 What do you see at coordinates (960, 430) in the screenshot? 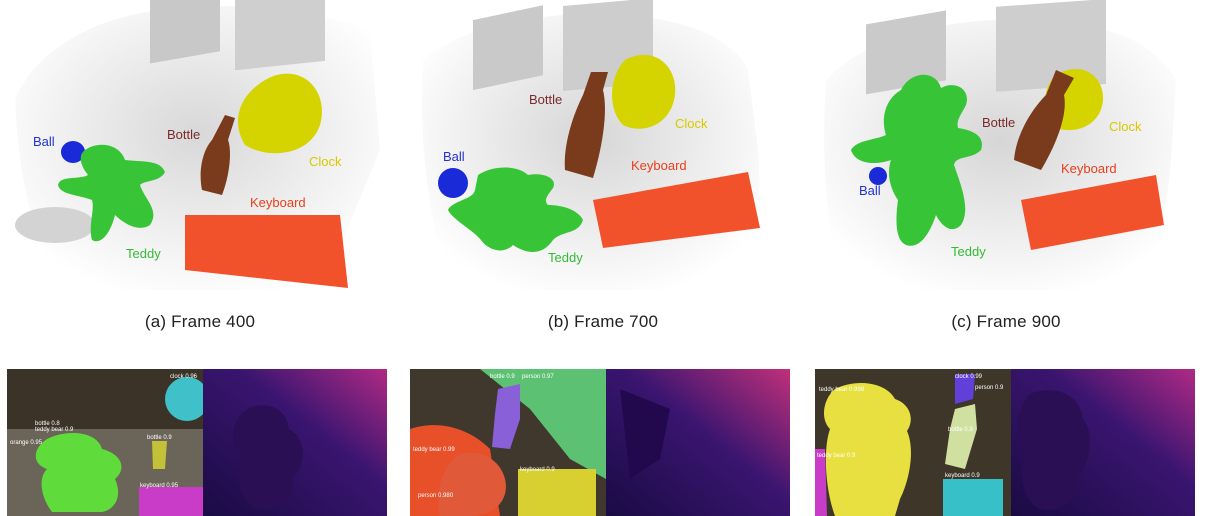
I see `det-label-c-3: bottle 0.9` at bounding box center [960, 430].